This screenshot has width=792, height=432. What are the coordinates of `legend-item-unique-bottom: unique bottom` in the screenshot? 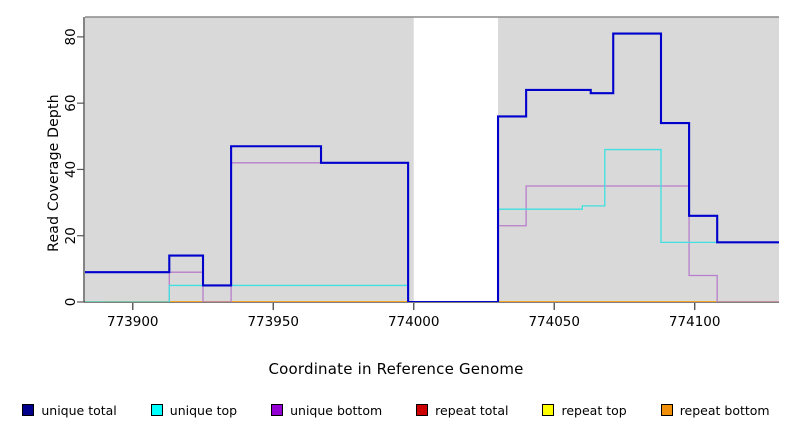 It's located at (326, 410).